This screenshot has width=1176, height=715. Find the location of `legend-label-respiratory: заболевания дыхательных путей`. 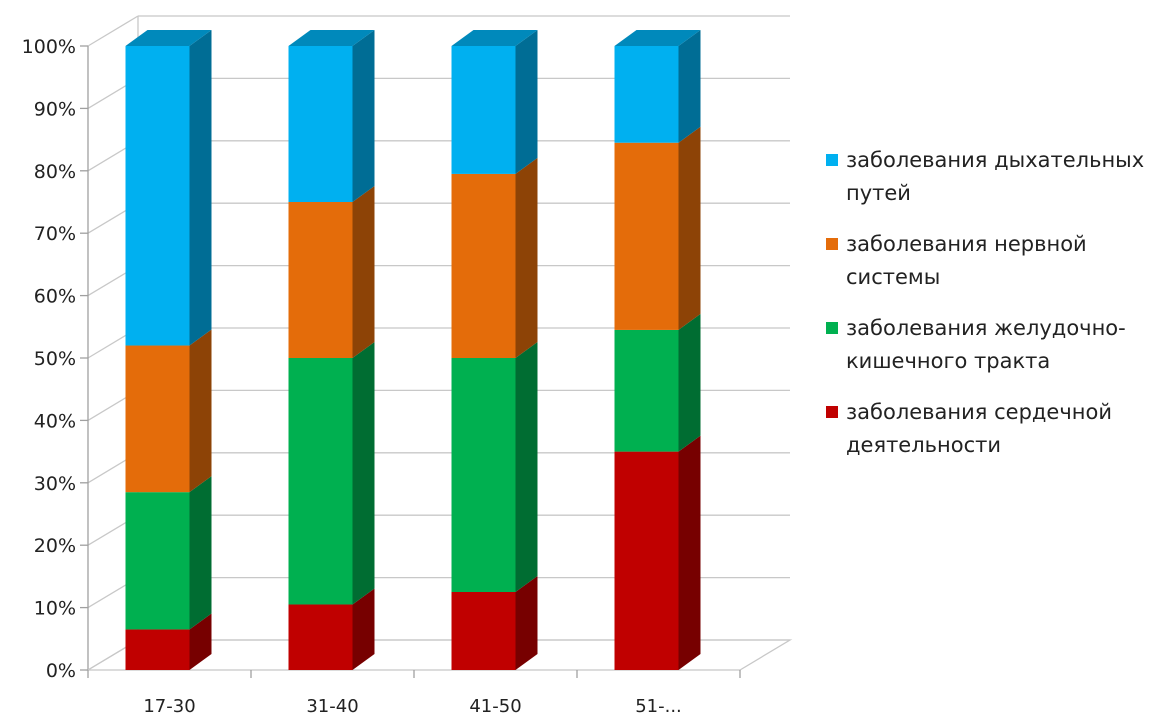

legend-label-respiratory: заболевания дыхательных путей is located at coordinates (995, 176).